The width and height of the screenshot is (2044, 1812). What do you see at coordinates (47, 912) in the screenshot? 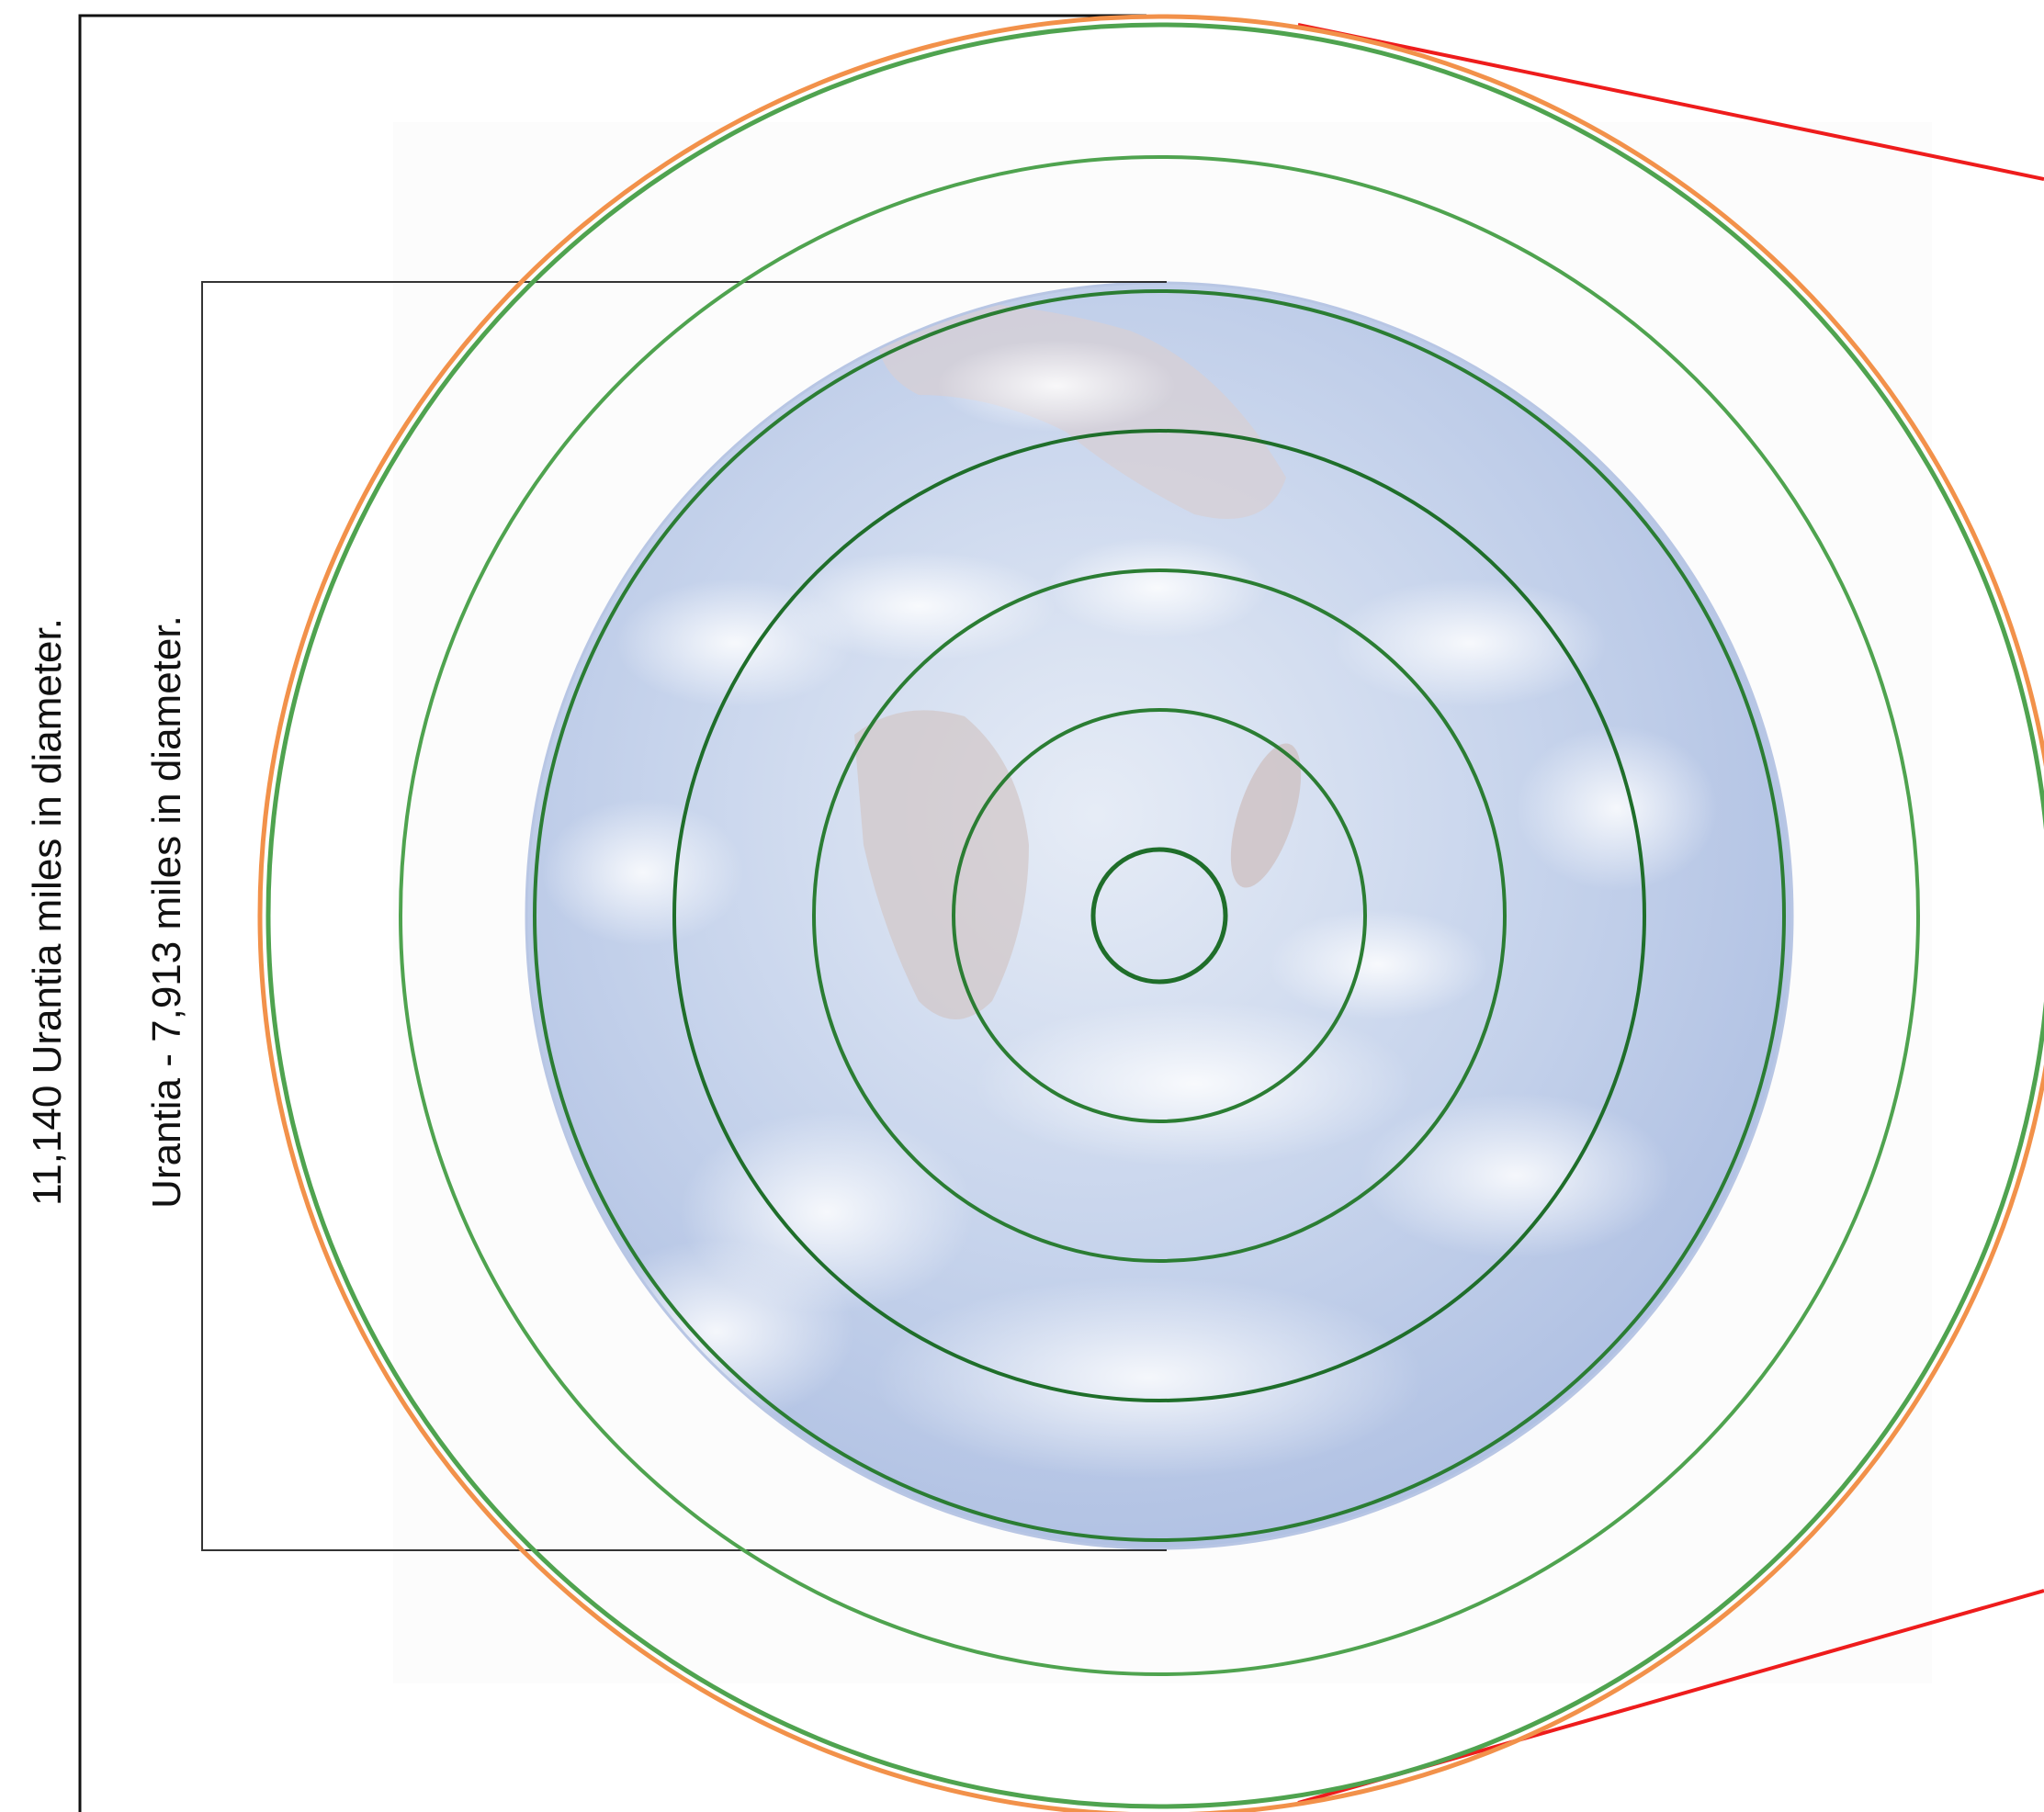
I see `outer-diameter-label: 11,140 Urantia miles in diameter.` at bounding box center [47, 912].